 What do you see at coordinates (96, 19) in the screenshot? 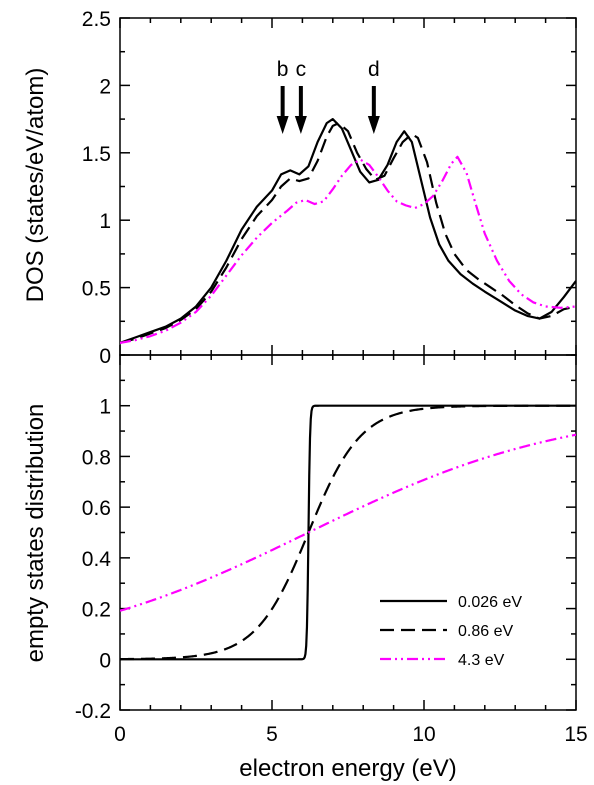
I see `dos-y-tick-label: 2.5` at bounding box center [96, 19].